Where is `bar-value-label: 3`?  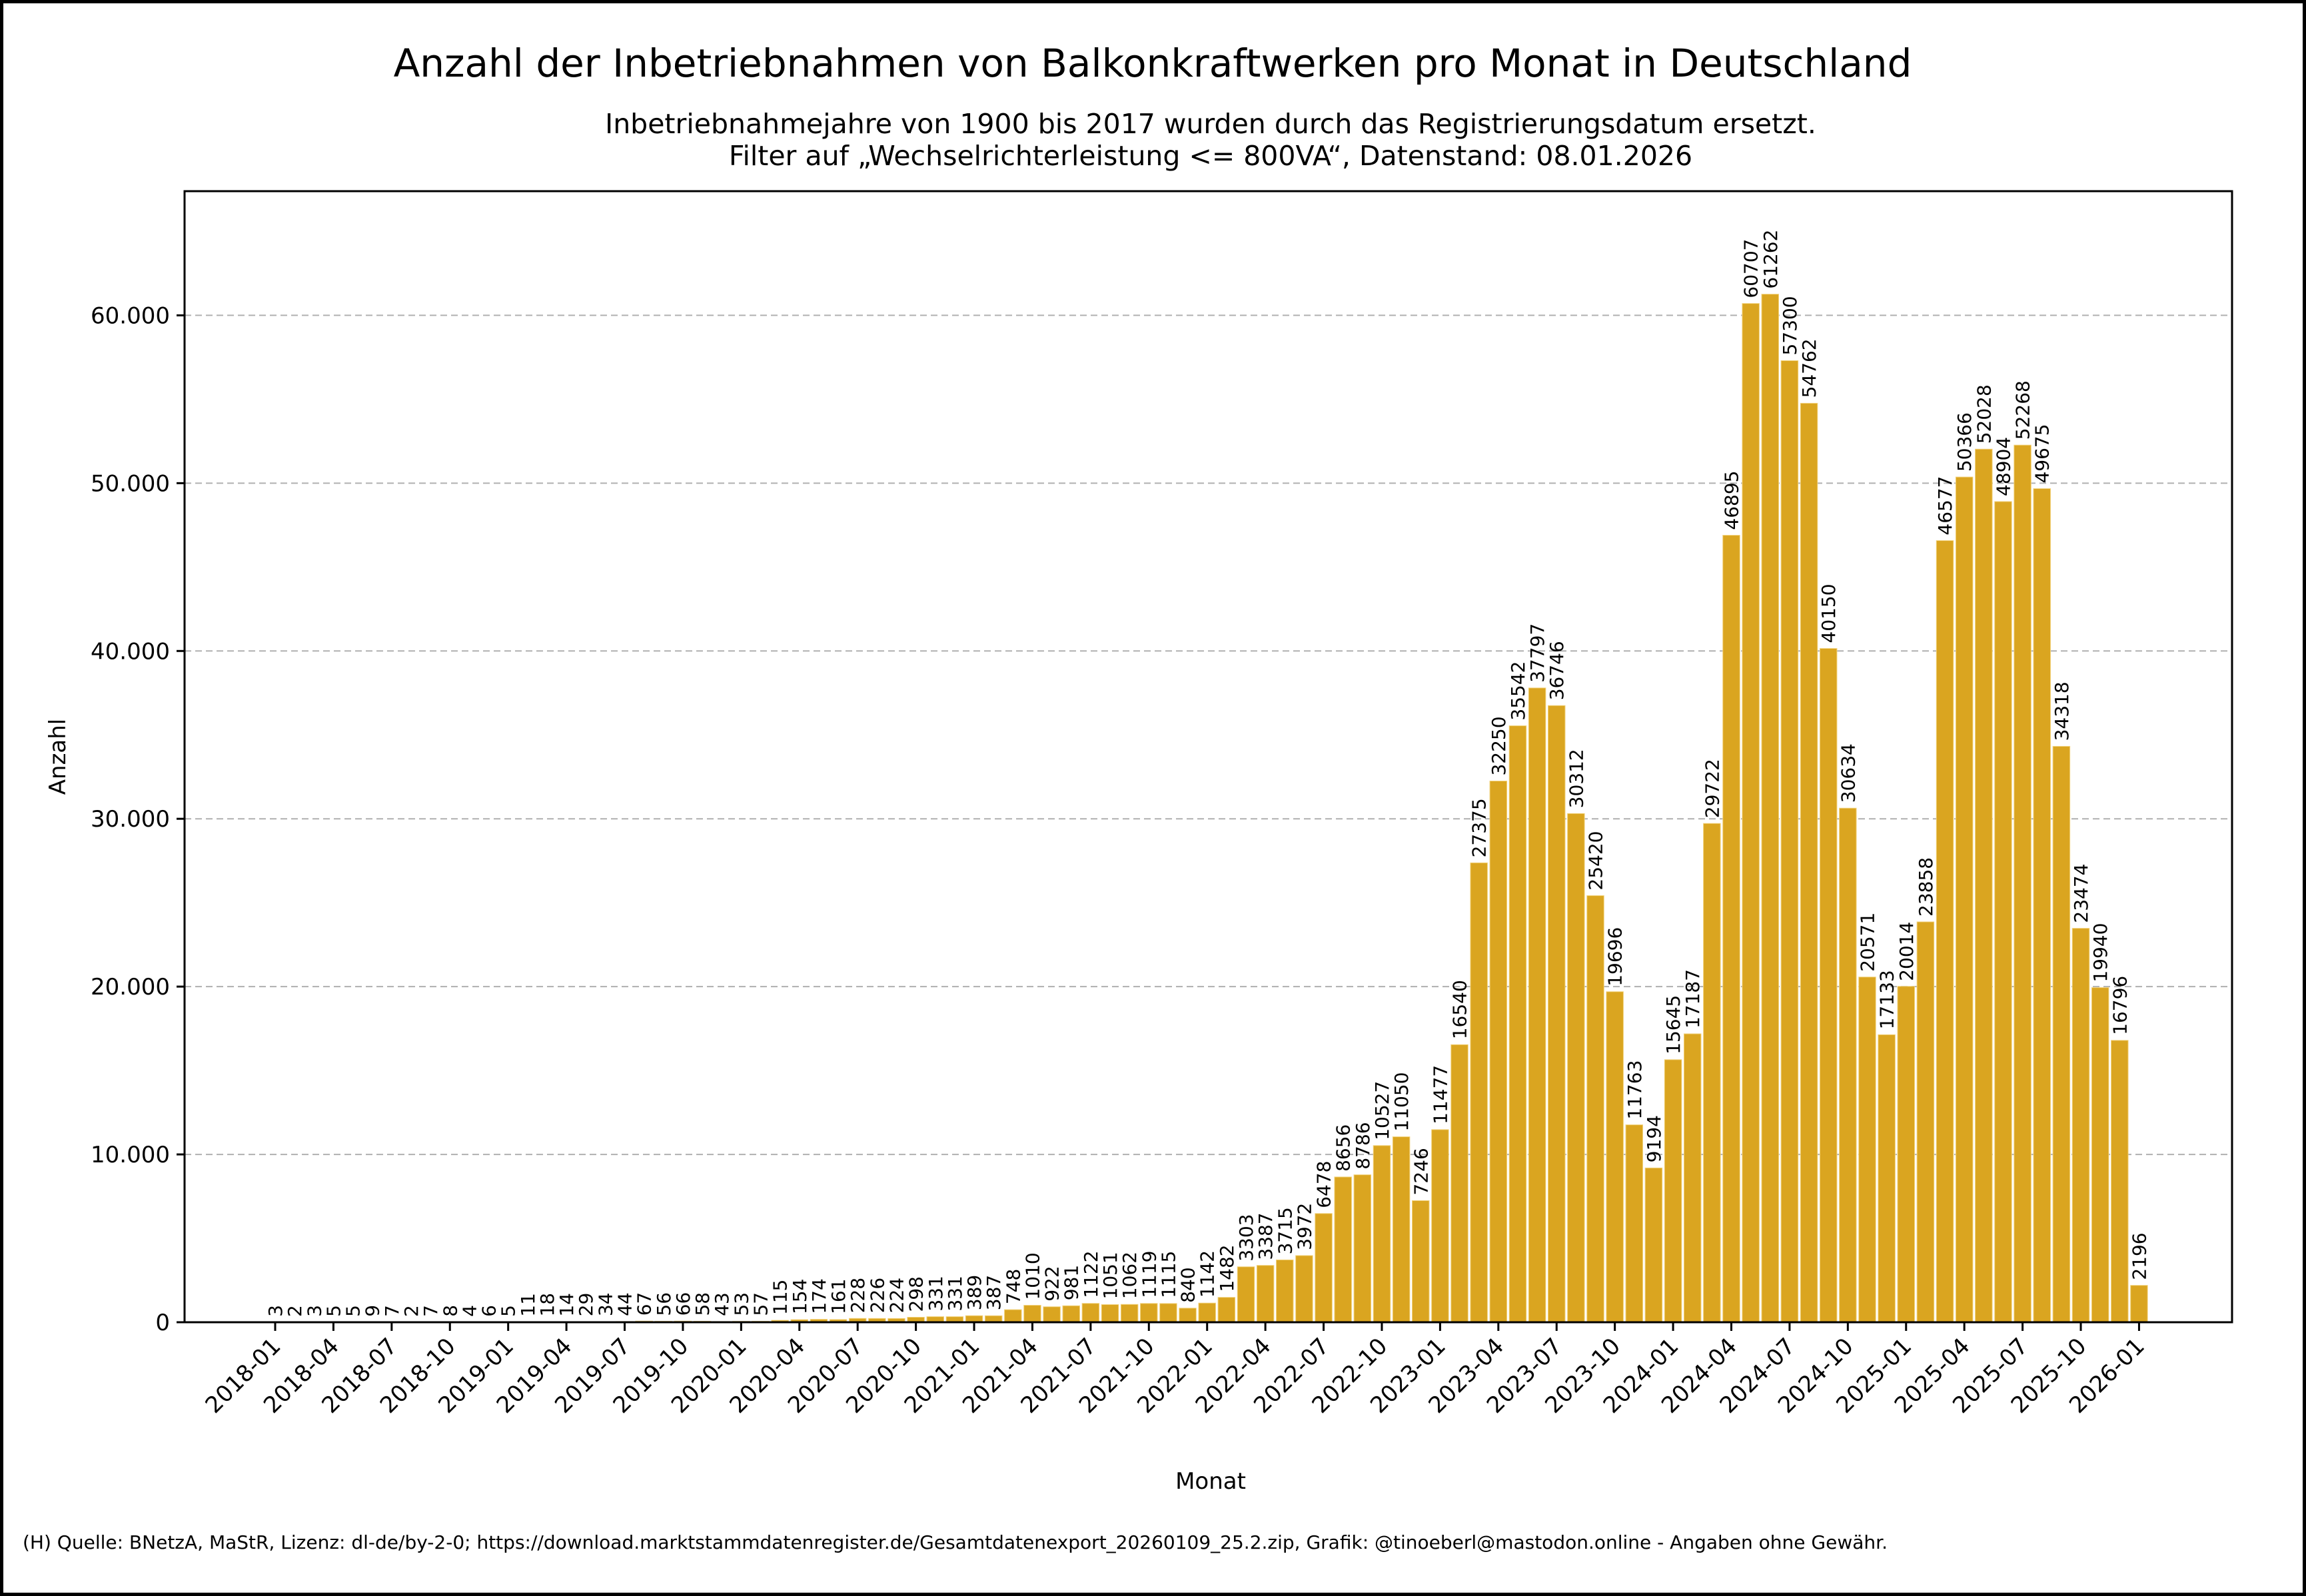
bar-value-label: 3 is located at coordinates (314, 1311).